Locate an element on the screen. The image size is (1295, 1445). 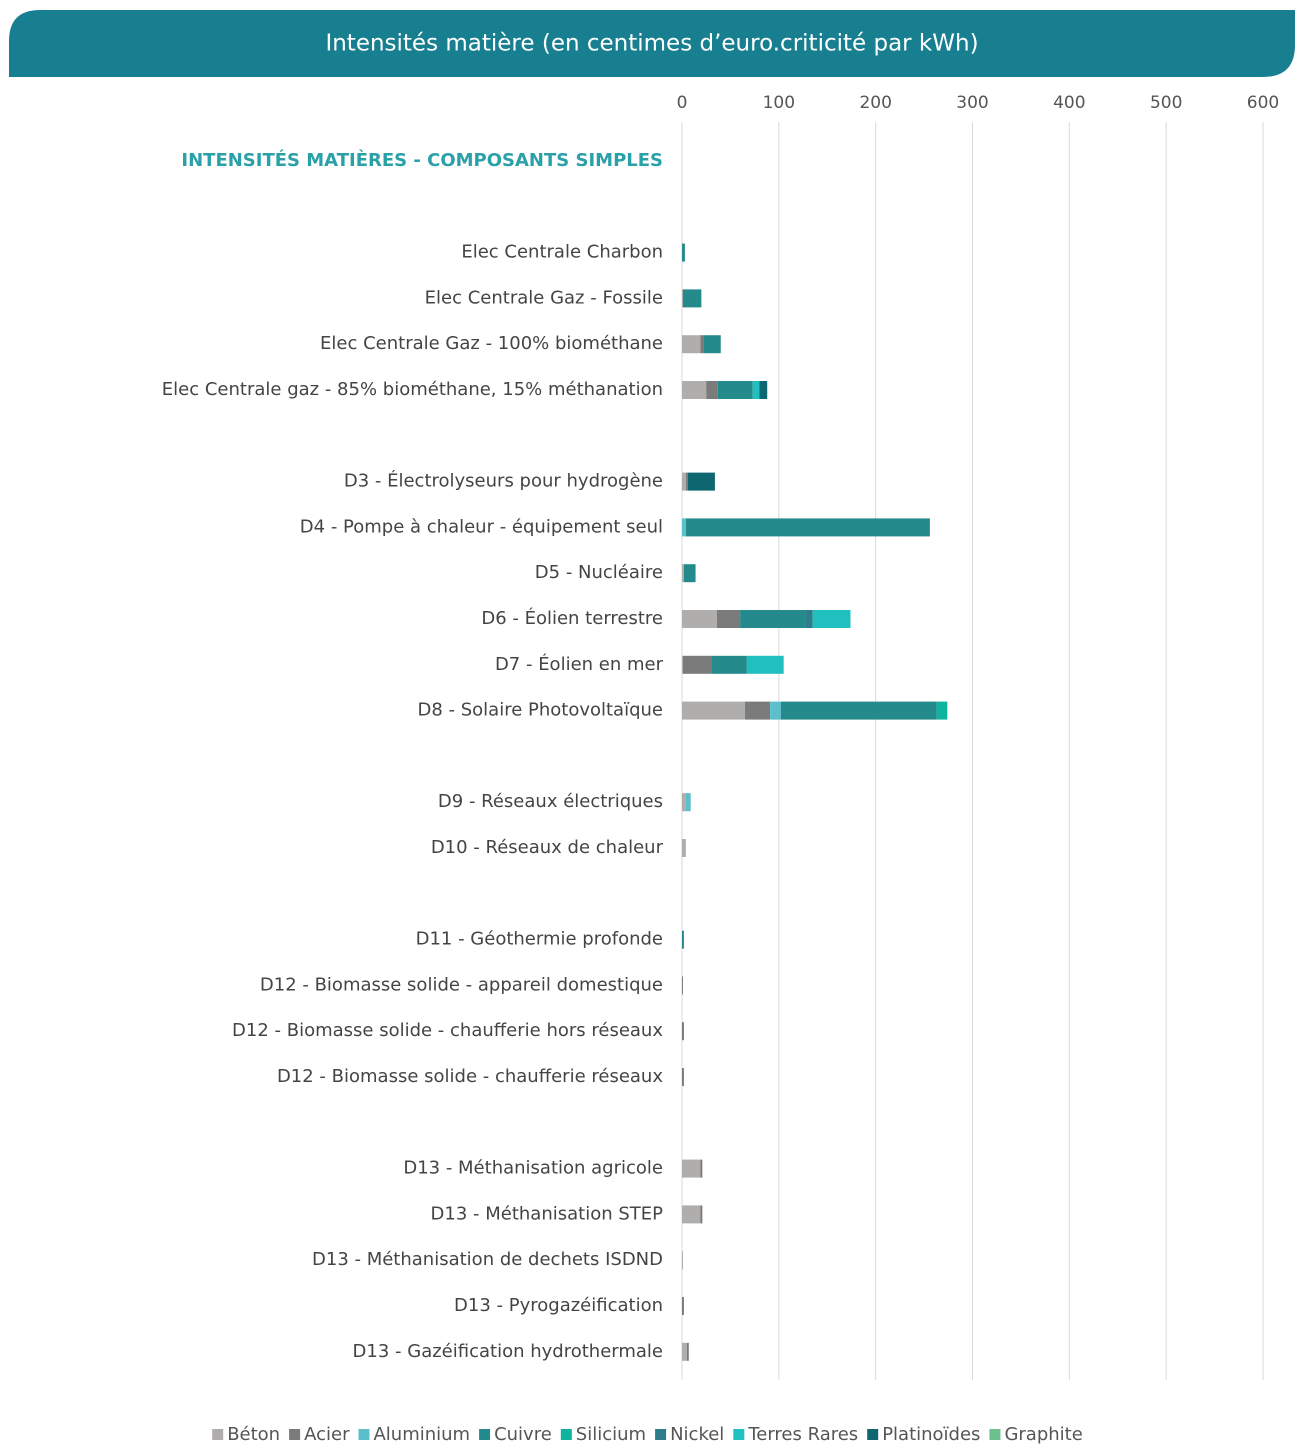
y-tick-label: D13 - Gazéification hydrothermale is located at coordinates (508, 1351).